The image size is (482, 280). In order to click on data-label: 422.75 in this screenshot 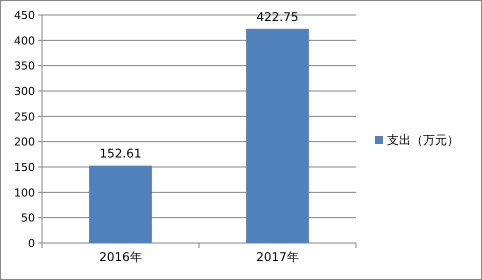, I will do `click(277, 17)`.